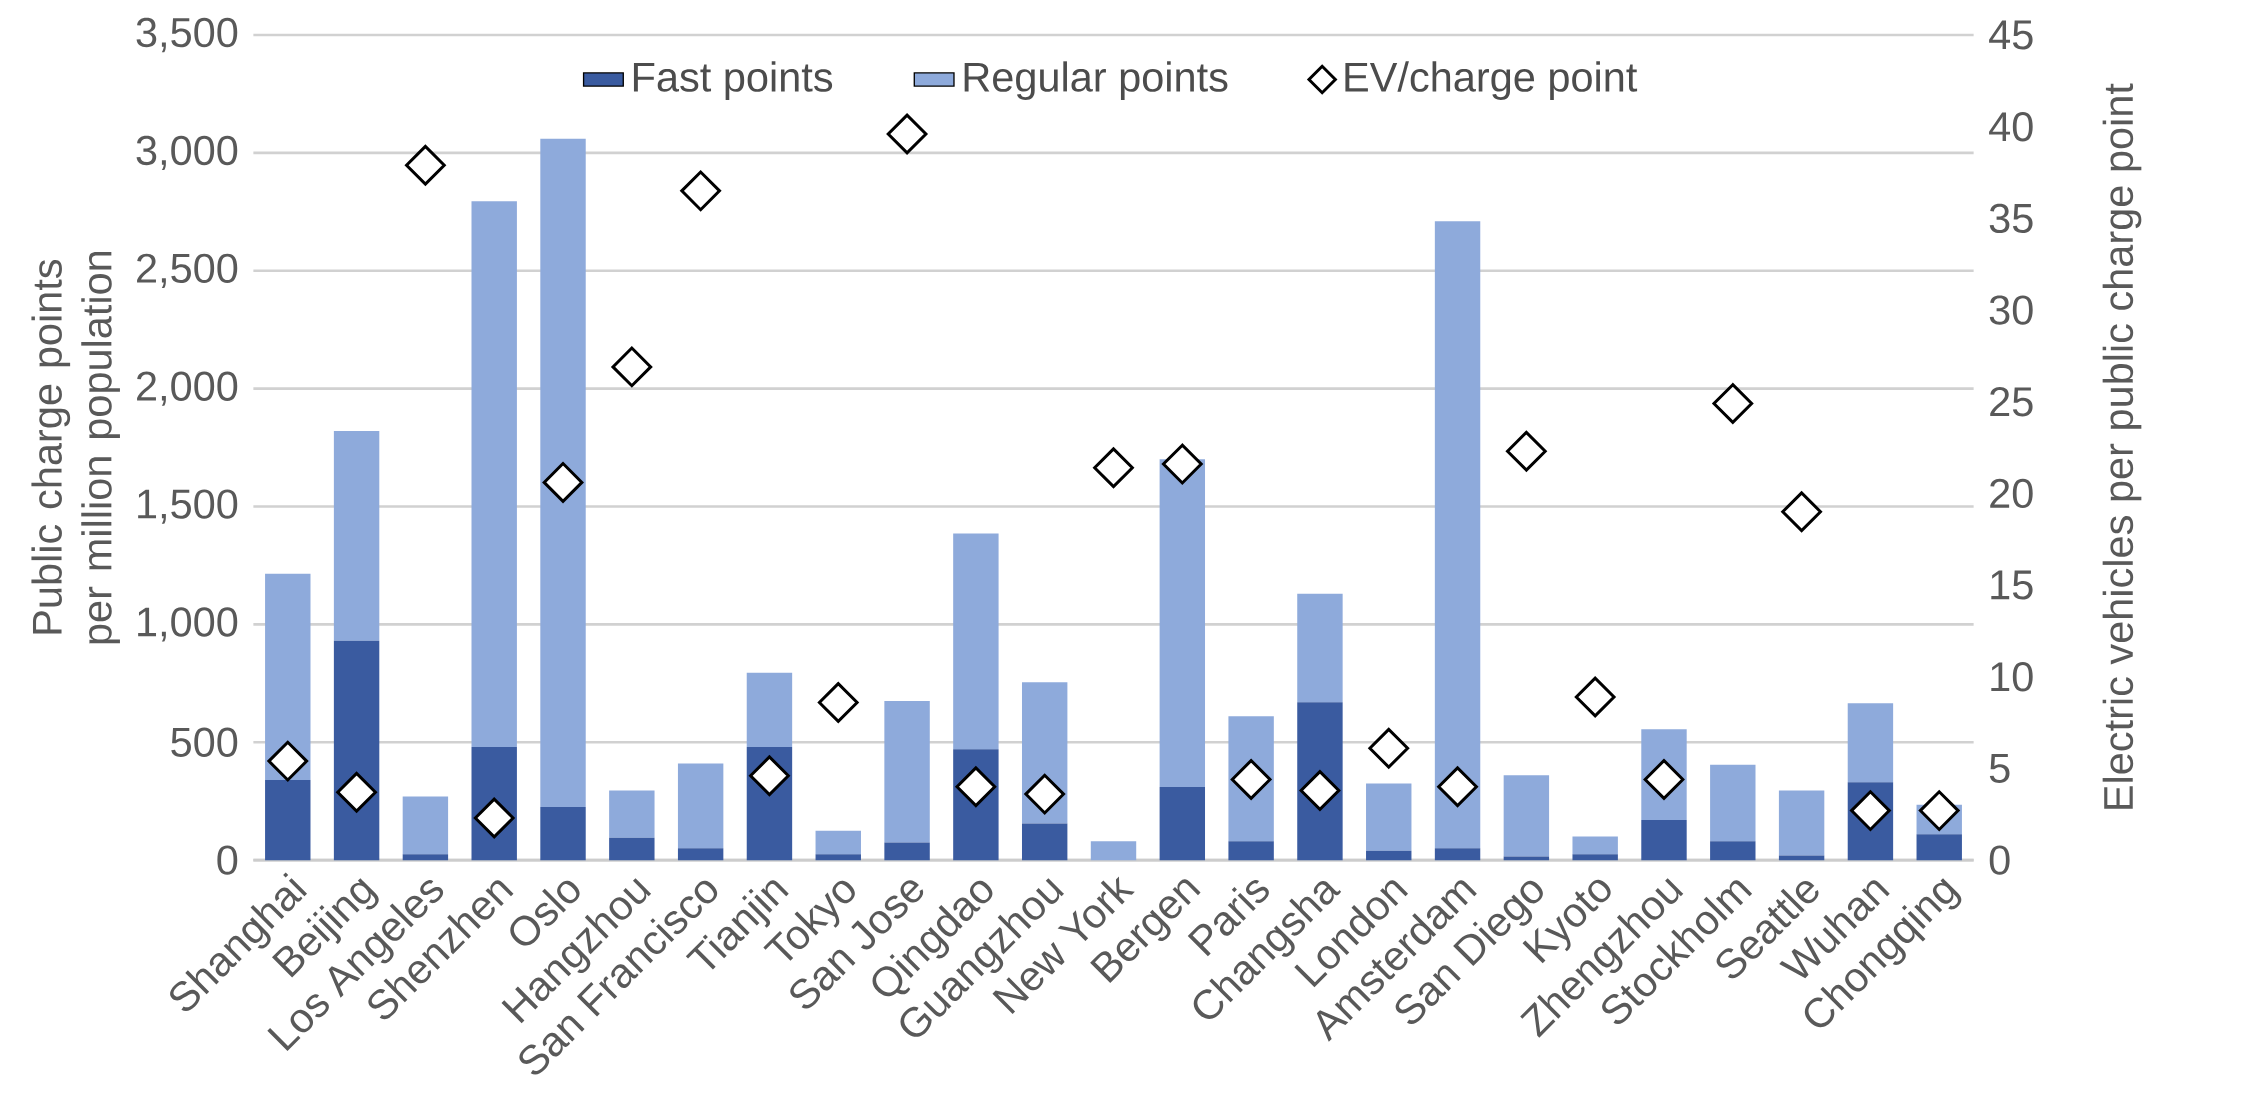  Describe the element at coordinates (1096, 81) in the screenshot. I see `legend-label: Regular points` at that location.